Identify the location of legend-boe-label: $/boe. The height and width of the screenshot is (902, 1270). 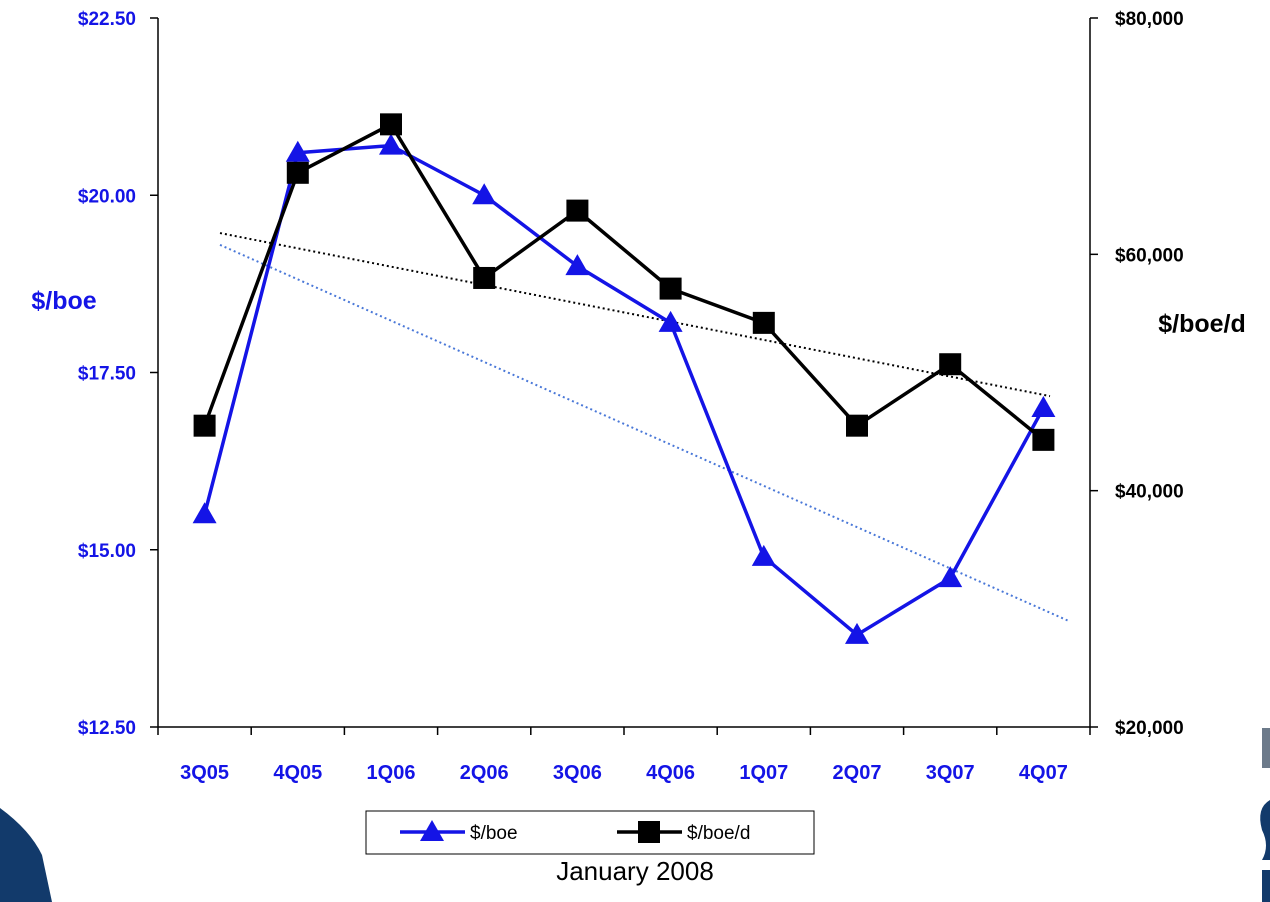
(494, 833).